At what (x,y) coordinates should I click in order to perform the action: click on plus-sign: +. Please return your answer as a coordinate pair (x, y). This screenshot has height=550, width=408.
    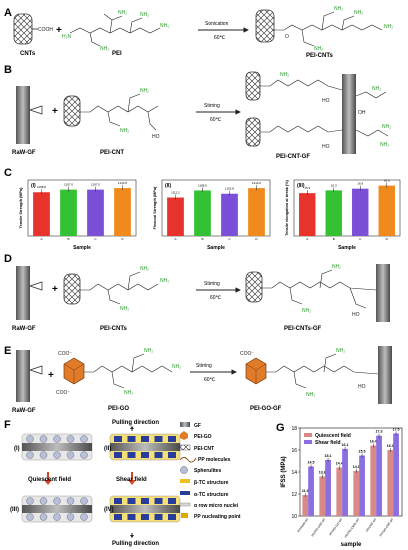
    Looking at the image, I should click on (59, 30).